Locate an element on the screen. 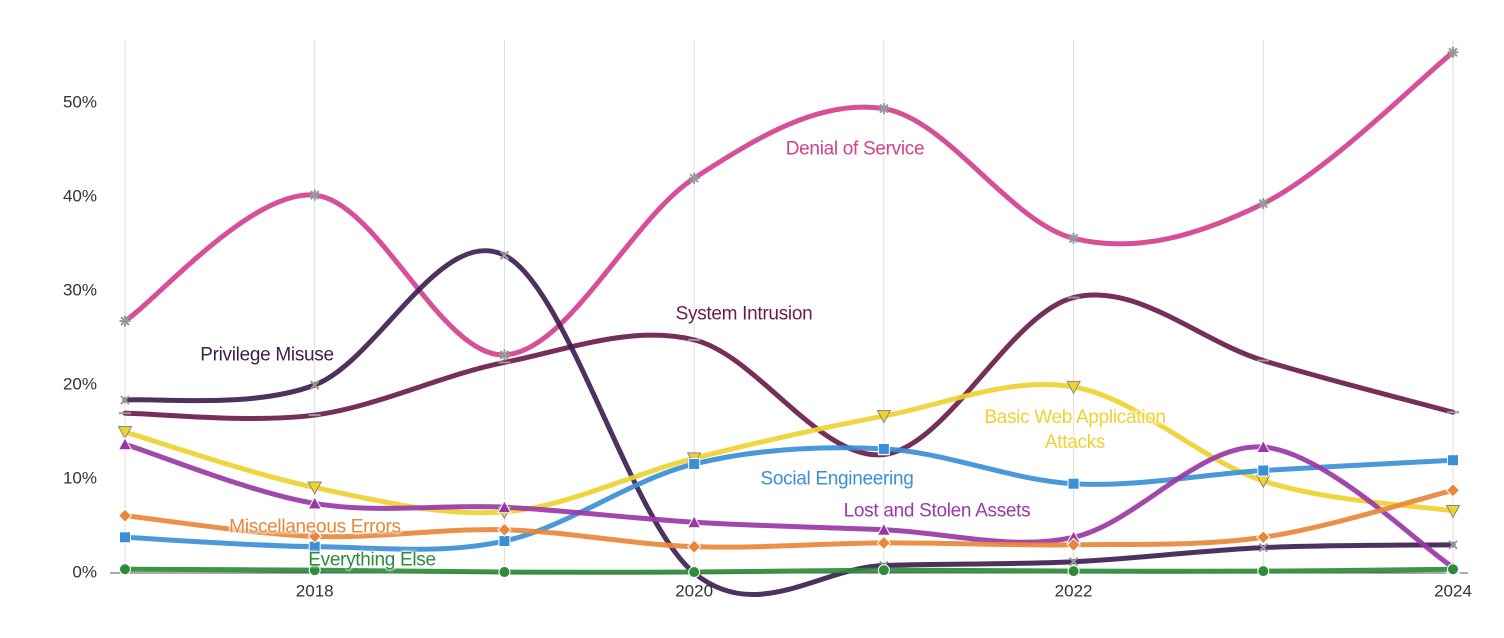 The height and width of the screenshot is (638, 1504). y-tick-label: 20% is located at coordinates (80, 383).